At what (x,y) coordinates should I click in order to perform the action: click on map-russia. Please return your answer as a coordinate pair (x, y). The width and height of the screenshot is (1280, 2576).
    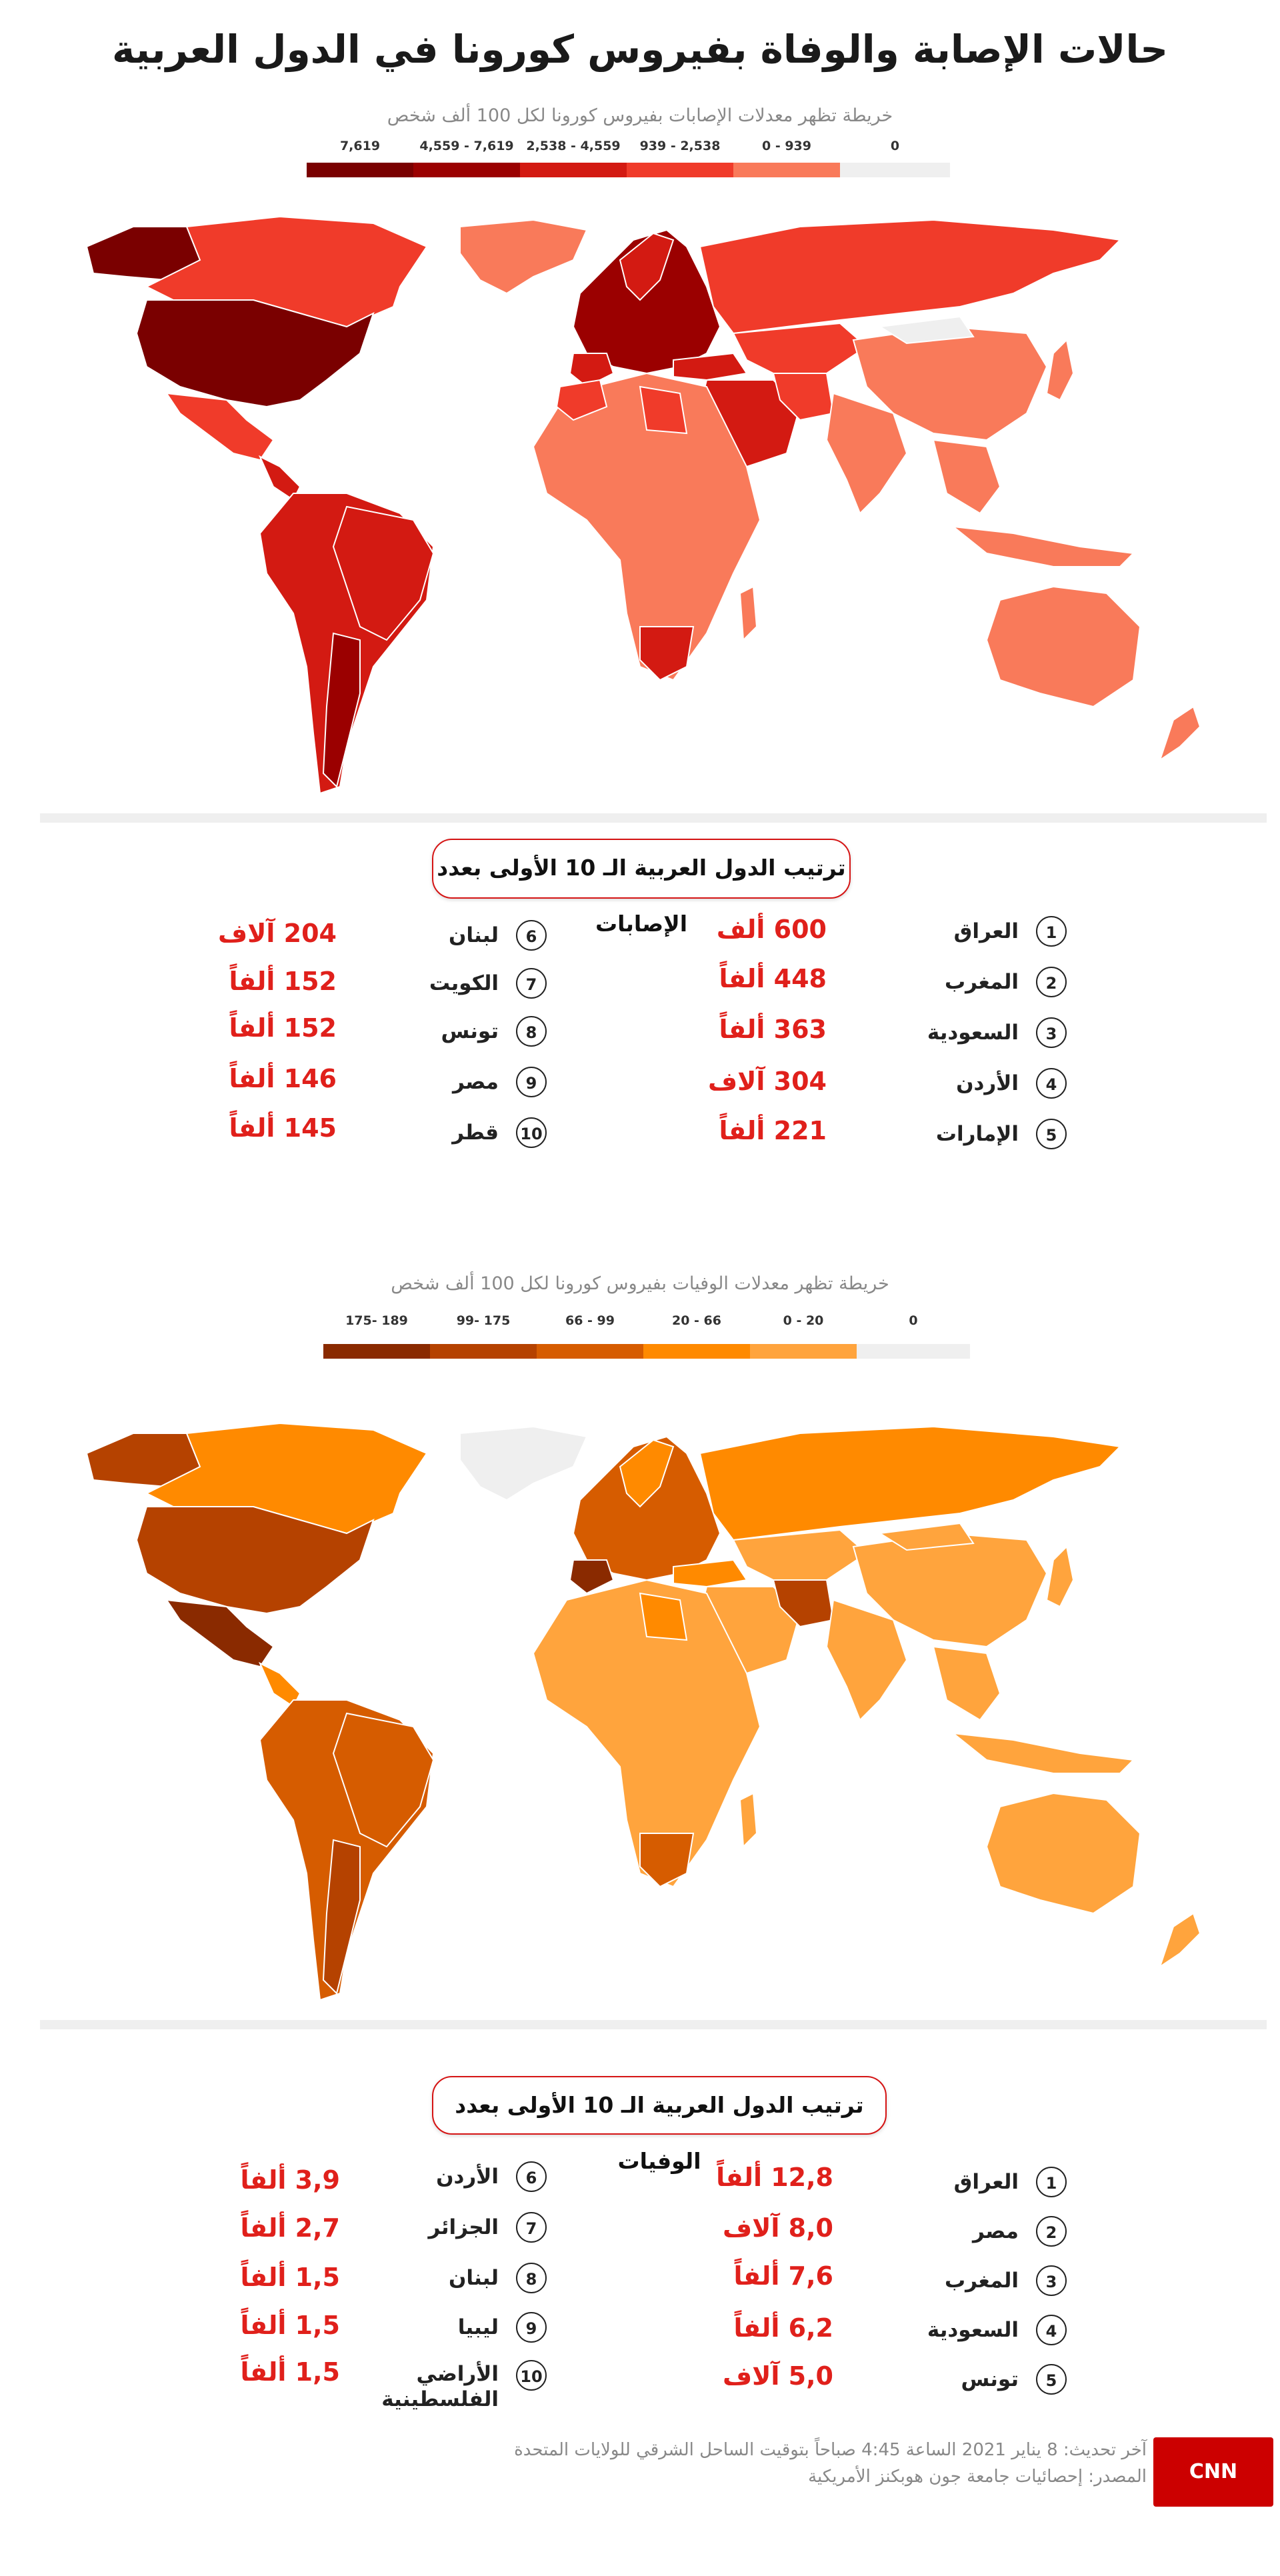
    Looking at the image, I should click on (910, 1483).